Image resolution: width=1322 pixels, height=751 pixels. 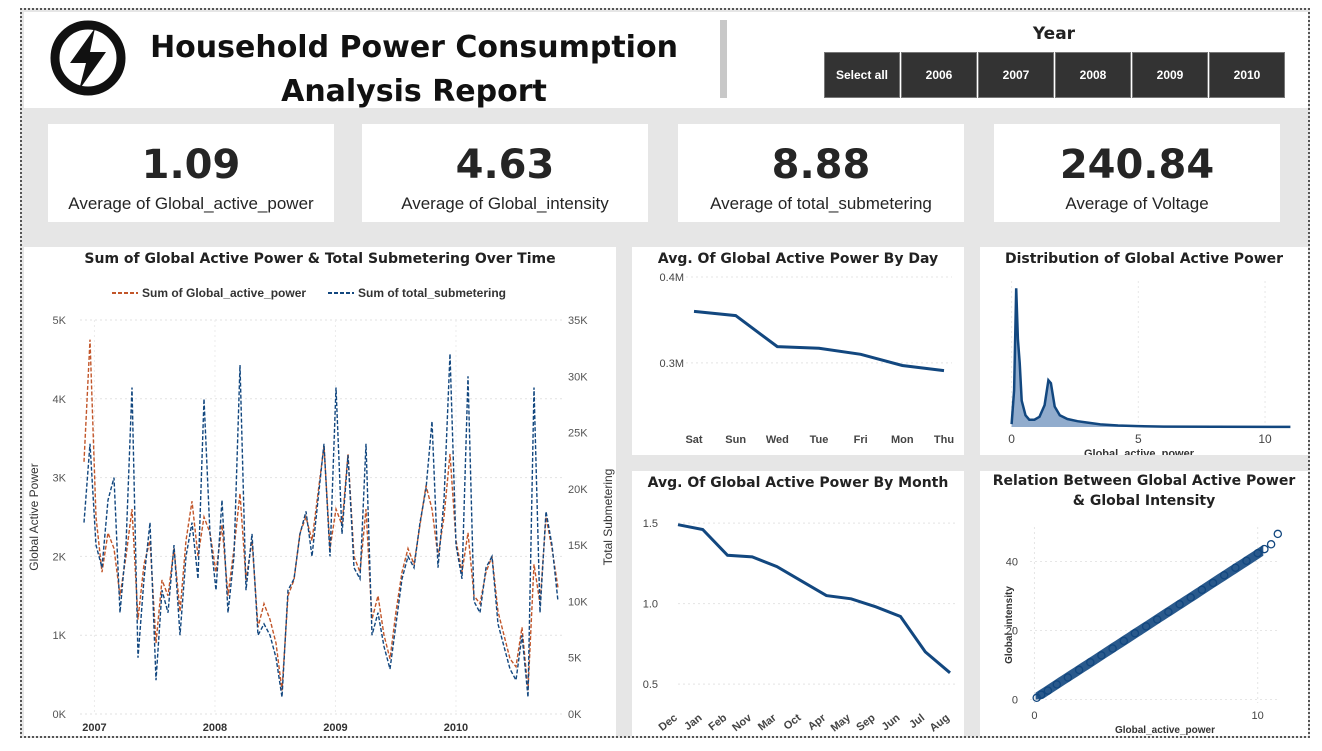 What do you see at coordinates (60, 557) in the screenshot?
I see `y-tick-label: 2K` at bounding box center [60, 557].